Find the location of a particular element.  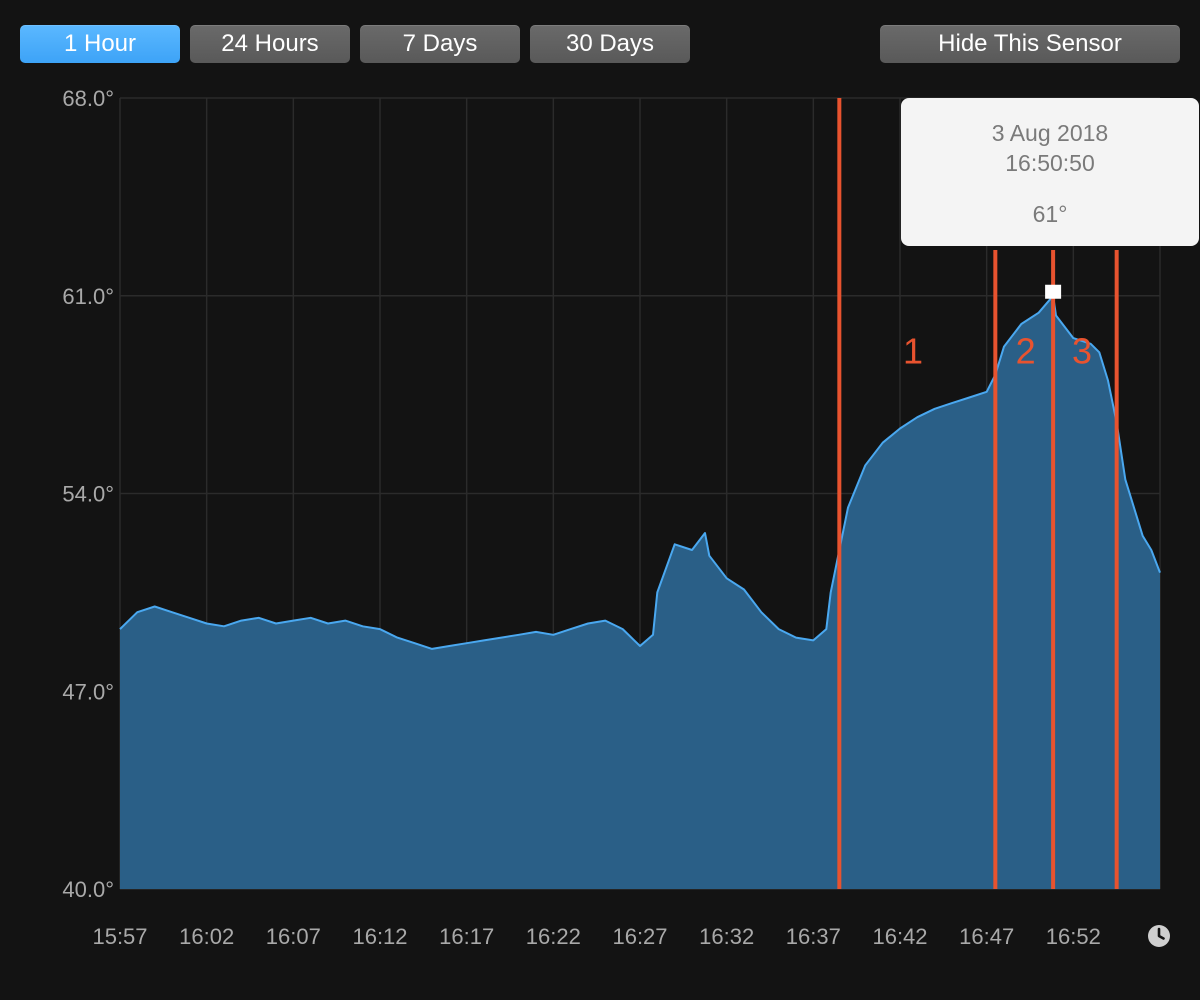

annotation-label-3: 3 is located at coordinates (1082, 351).